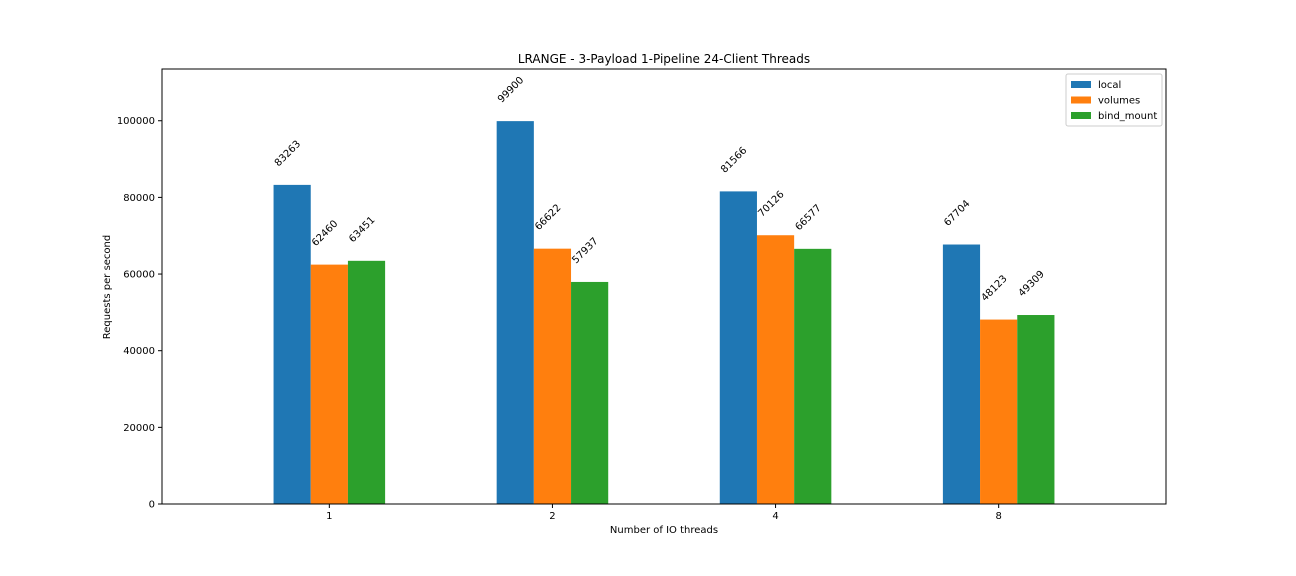 This screenshot has width=1296, height=576. Describe the element at coordinates (664, 530) in the screenshot. I see `x-axis-label: Number of IO threads` at that location.